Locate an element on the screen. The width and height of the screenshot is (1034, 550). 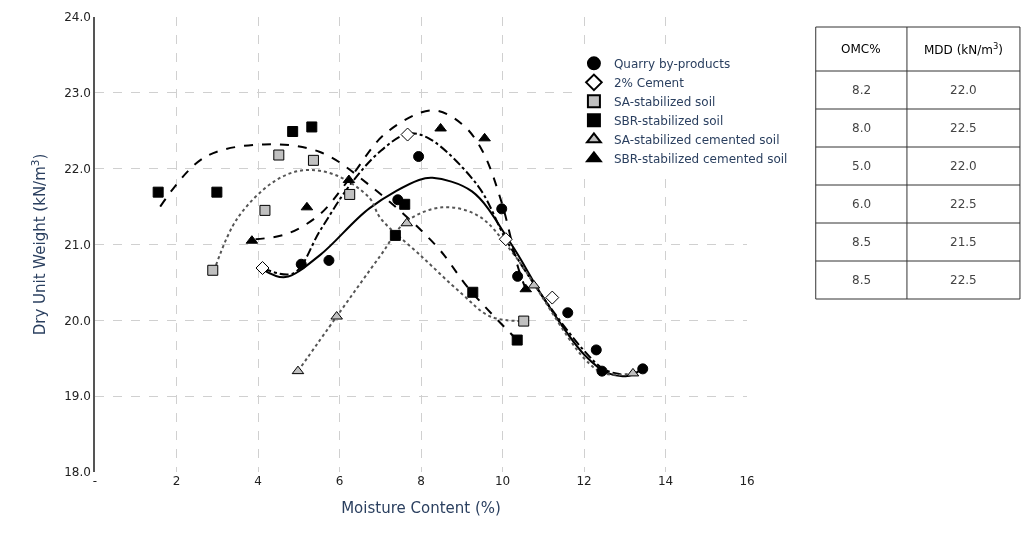
legend-label: Quarry by-products is located at coordinates (672, 64).